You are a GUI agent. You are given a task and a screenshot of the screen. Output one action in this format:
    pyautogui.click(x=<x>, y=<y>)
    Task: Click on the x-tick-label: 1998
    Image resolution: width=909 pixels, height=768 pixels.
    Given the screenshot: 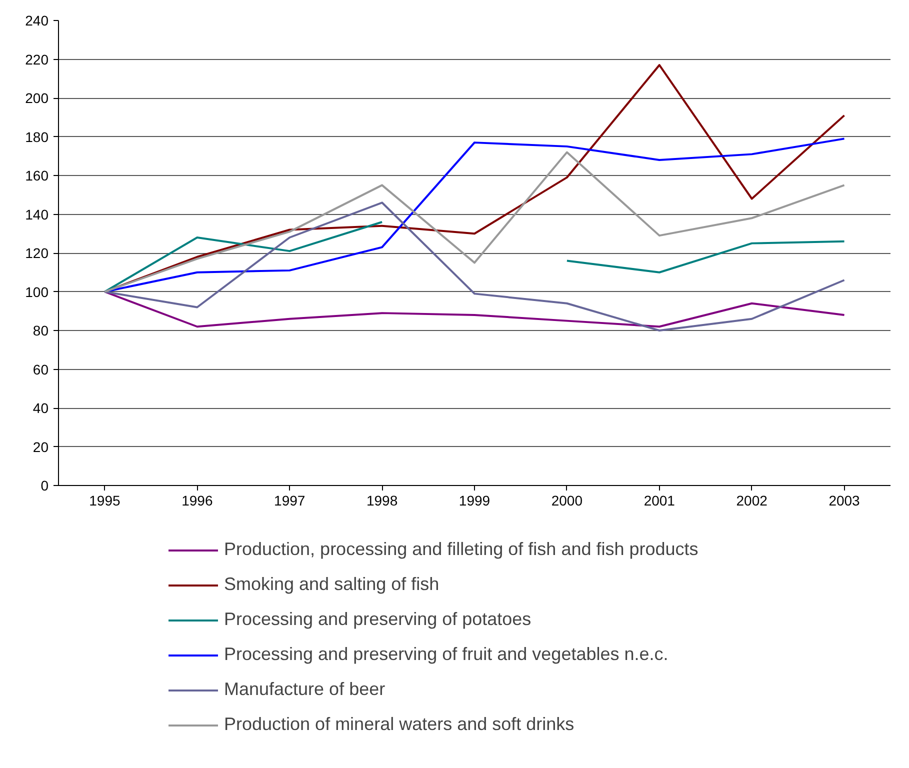 What is the action you would take?
    pyautogui.click(x=382, y=500)
    